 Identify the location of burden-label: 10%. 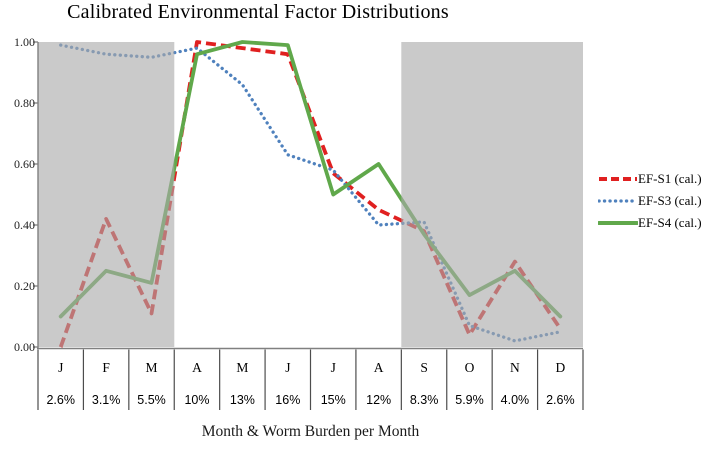
(197, 400).